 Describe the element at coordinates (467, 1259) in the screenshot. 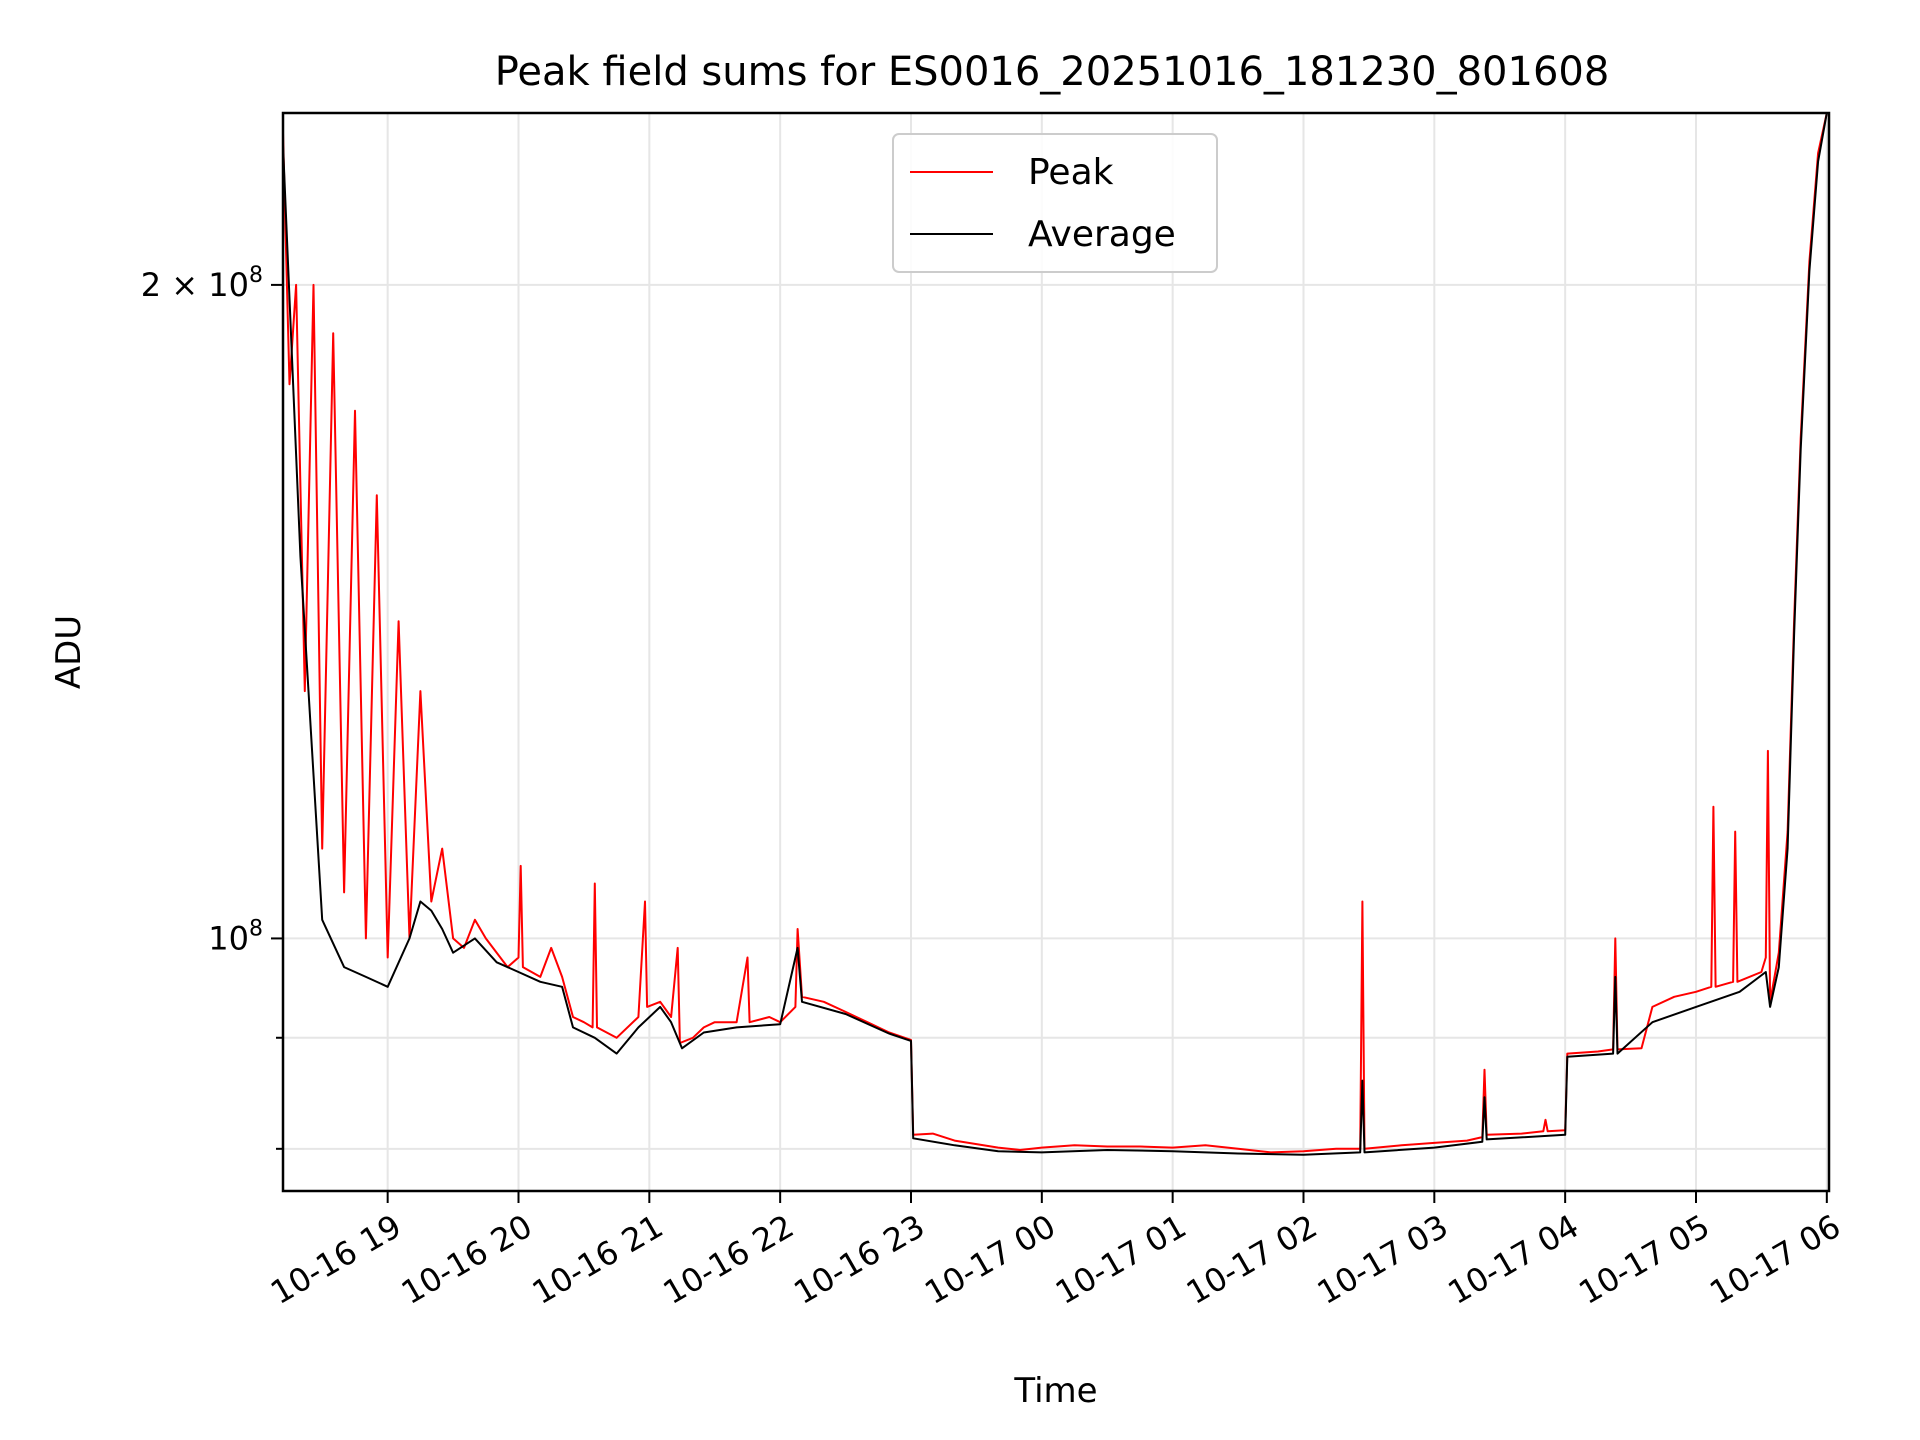

I see `x-tick-label: 10-16 20` at that location.